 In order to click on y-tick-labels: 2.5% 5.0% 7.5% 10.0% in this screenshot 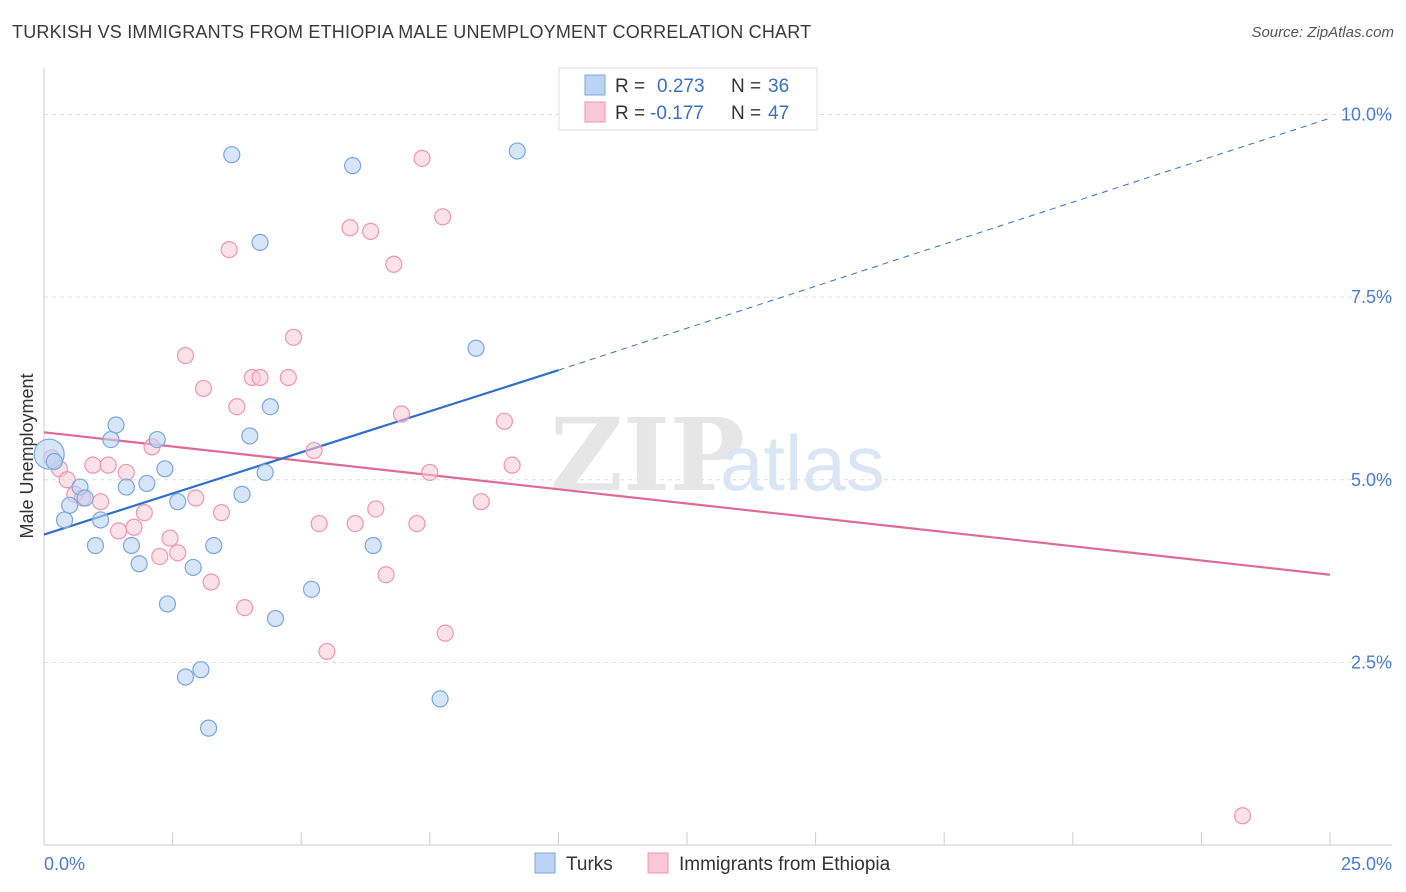, I will do `click(1366, 389)`.